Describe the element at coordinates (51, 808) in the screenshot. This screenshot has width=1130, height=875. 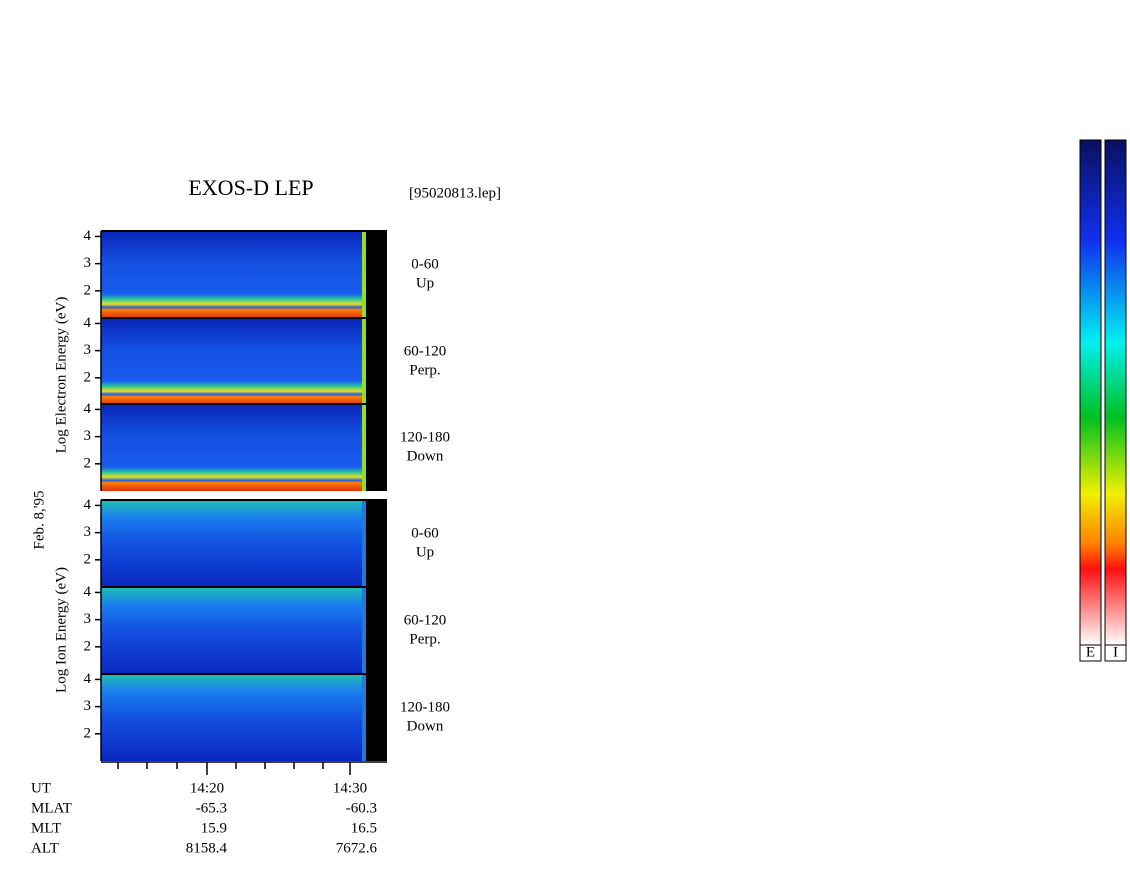
I see `ephemeris-name: MLAT` at that location.